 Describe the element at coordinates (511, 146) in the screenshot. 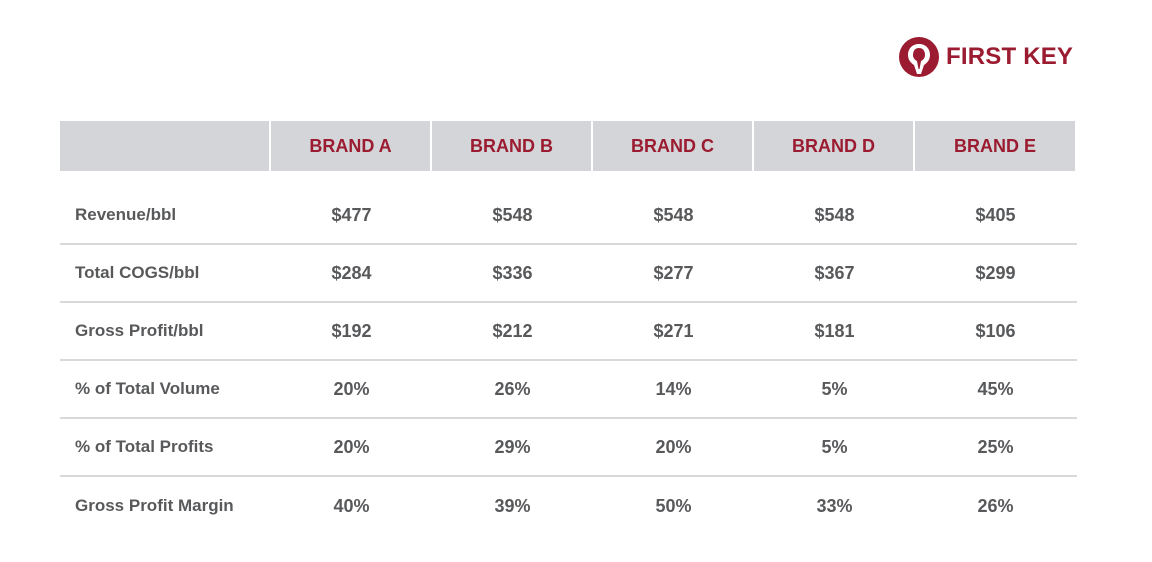

I see `header-cell-brand-b: BRAND B` at that location.